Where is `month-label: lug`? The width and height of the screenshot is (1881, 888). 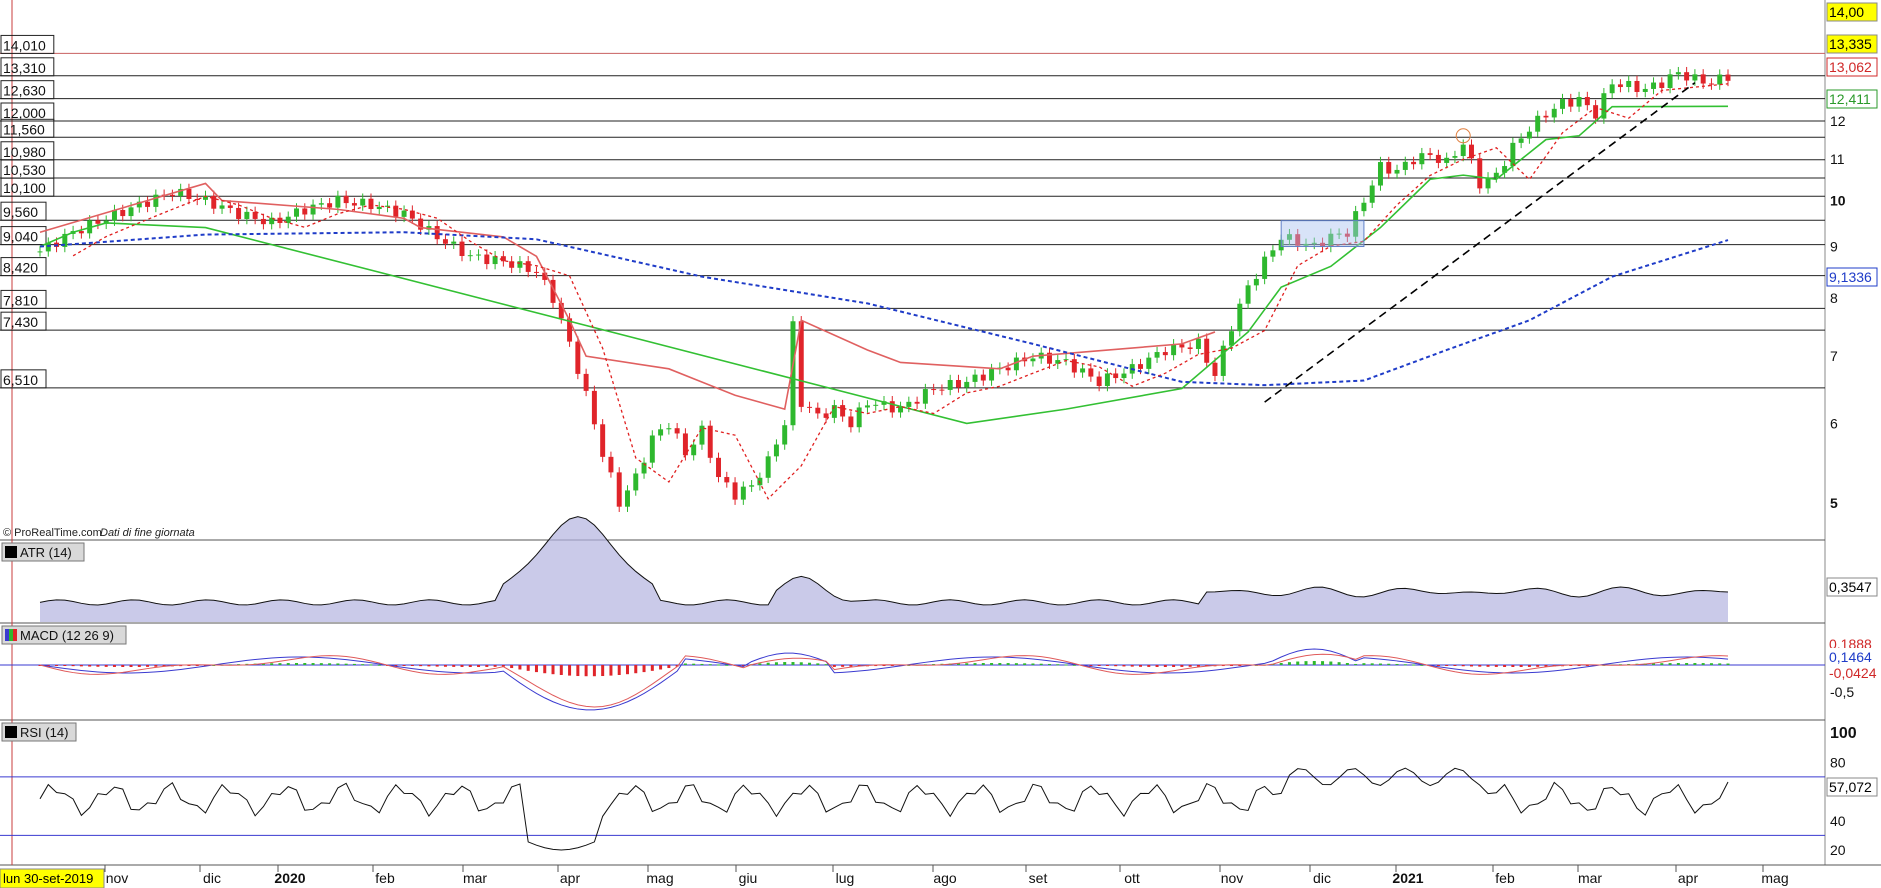
month-label: lug is located at coordinates (845, 878).